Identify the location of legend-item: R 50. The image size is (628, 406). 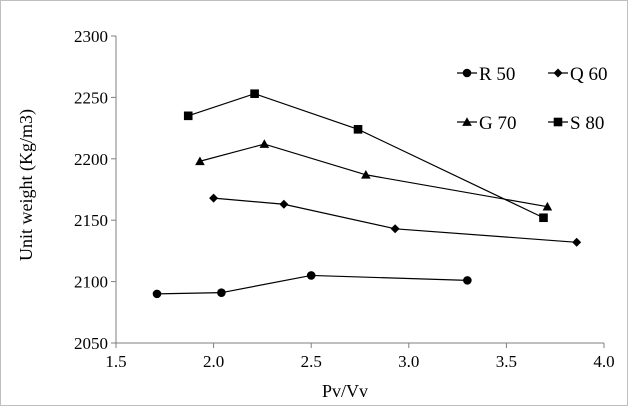
(486, 74).